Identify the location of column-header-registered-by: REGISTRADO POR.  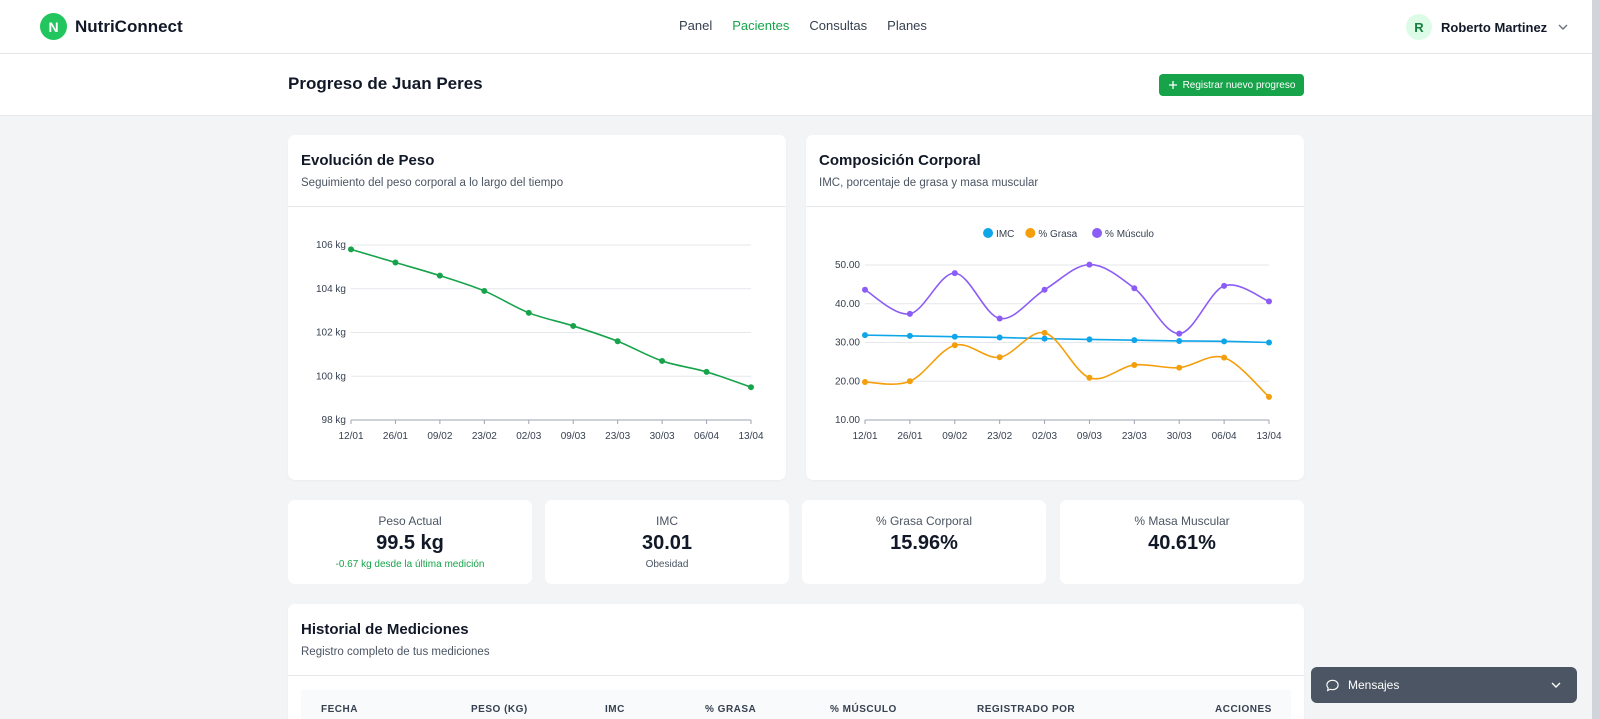
(1026, 709).